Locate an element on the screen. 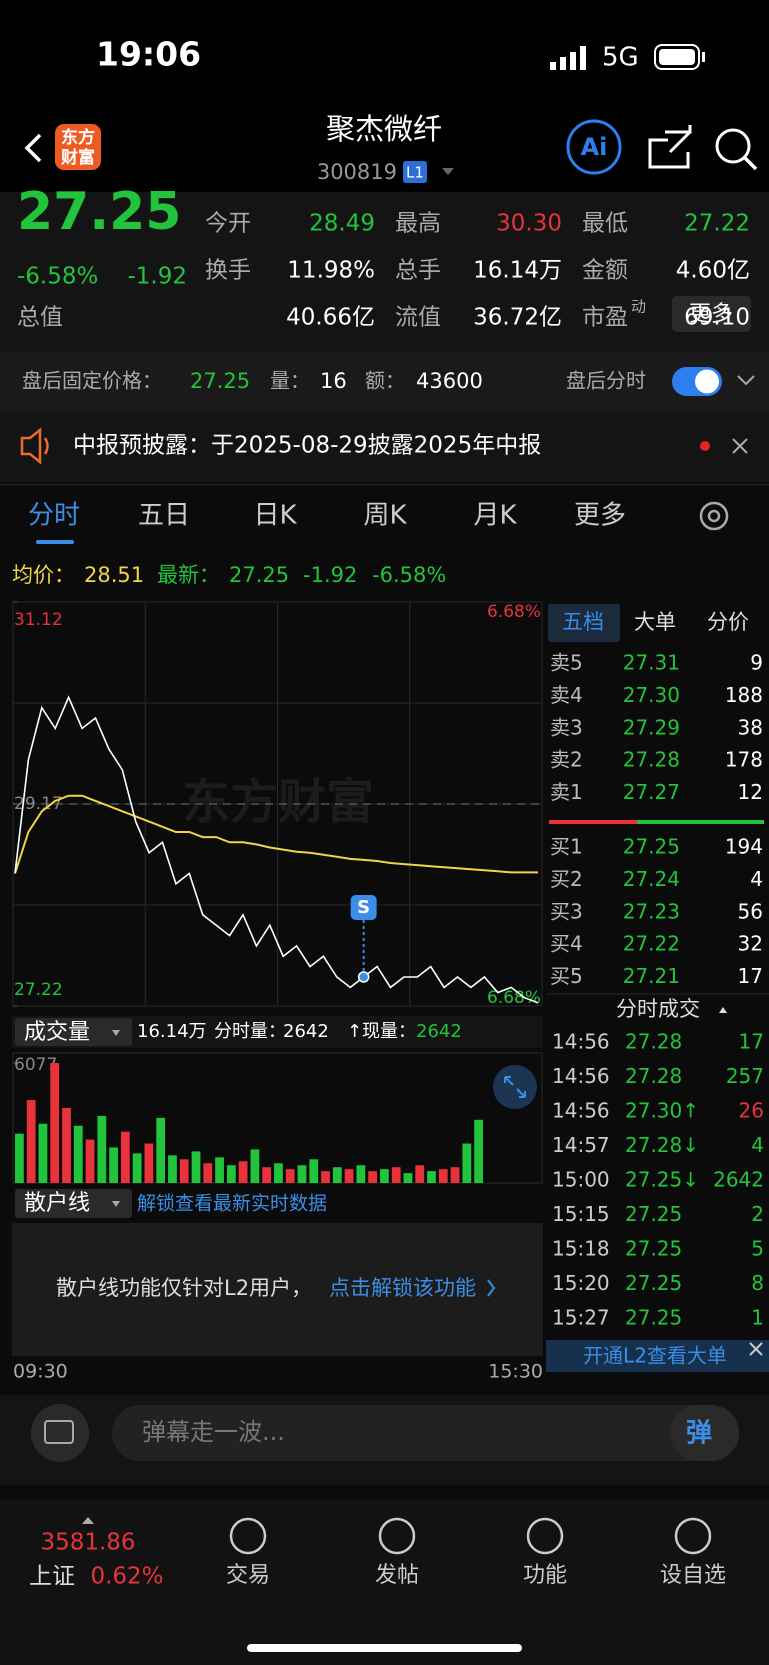 This screenshot has width=769, height=1665. settings-icon is located at coordinates (714, 516).